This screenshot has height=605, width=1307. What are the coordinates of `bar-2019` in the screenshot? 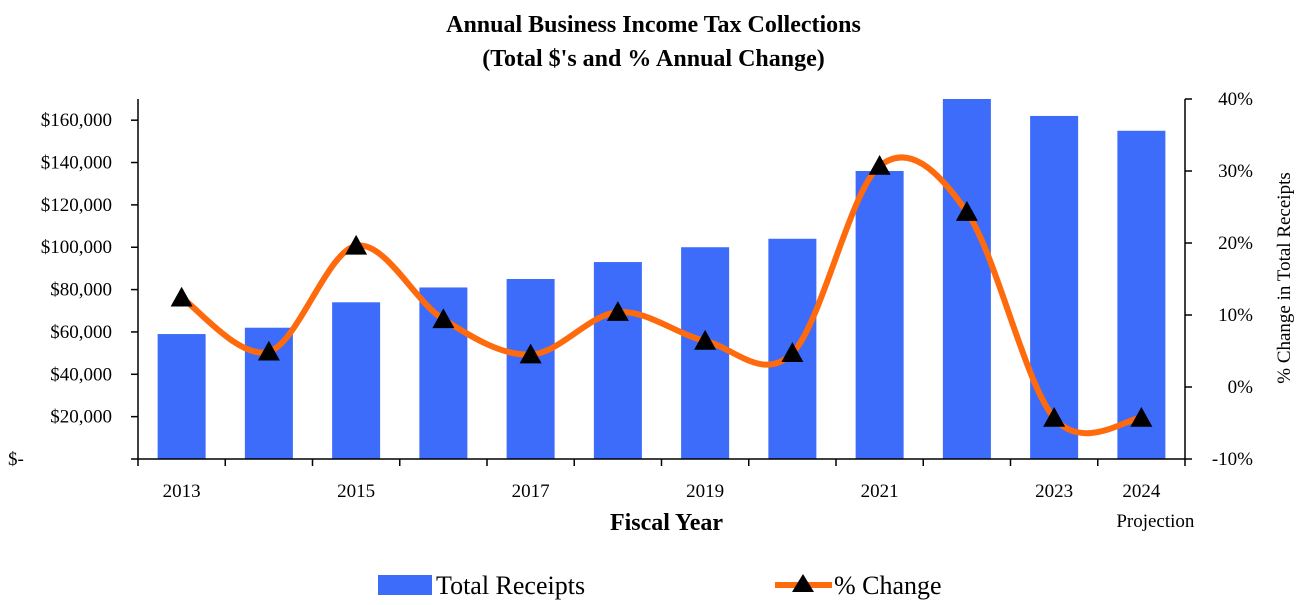 It's located at (705, 353).